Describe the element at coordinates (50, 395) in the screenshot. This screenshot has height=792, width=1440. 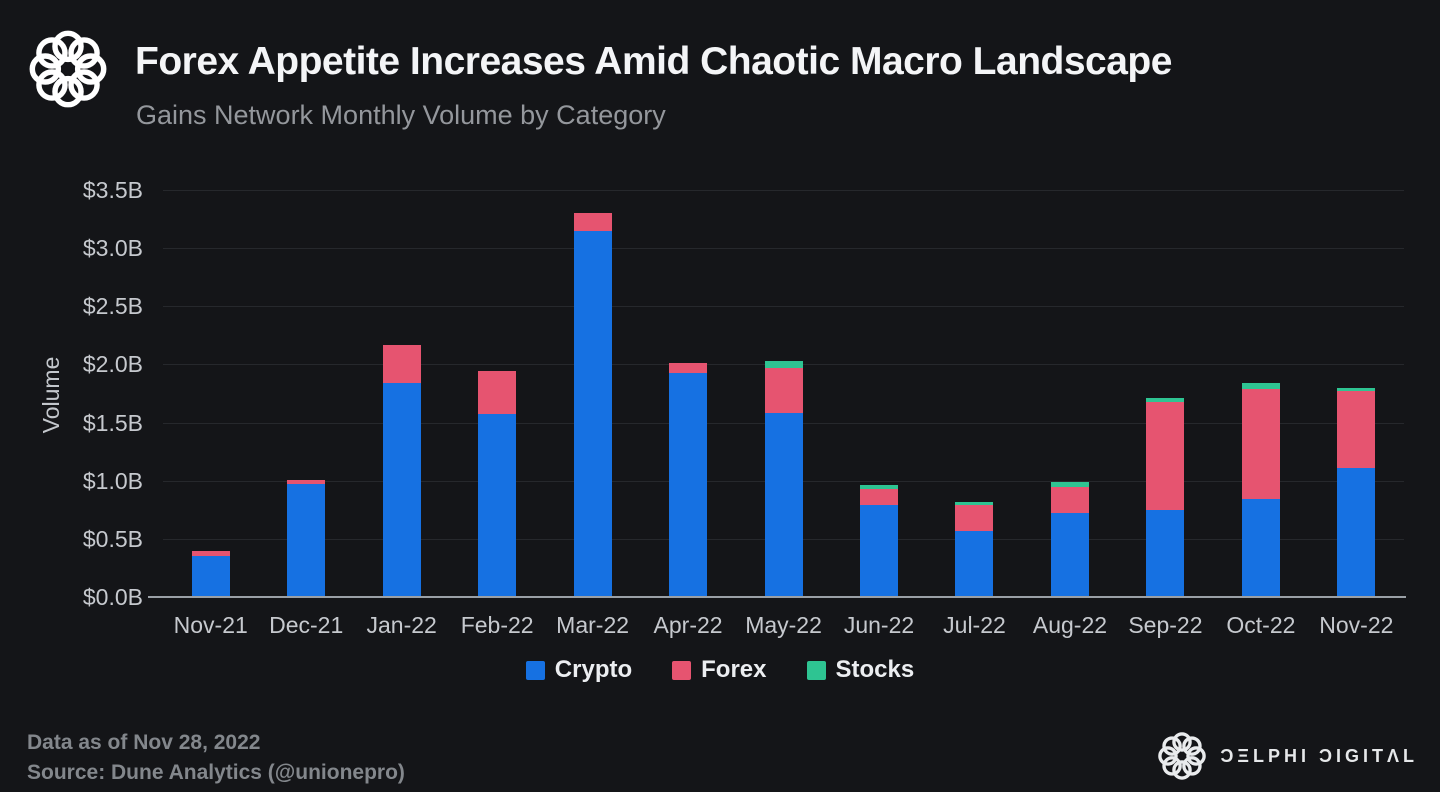
I see `y-axis-title: Volume` at that location.